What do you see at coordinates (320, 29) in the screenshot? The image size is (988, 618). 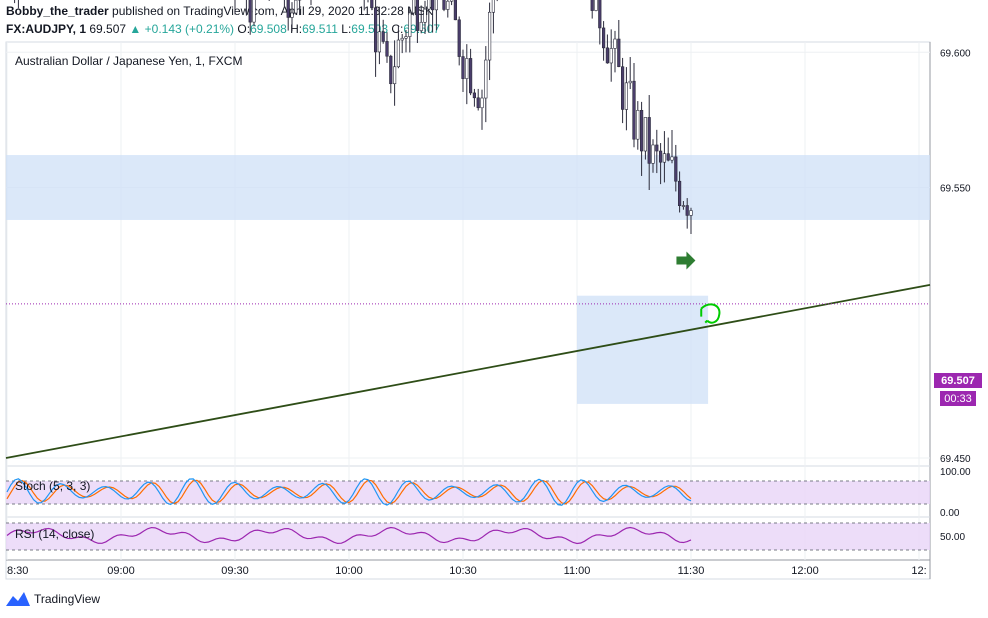 I see `high-value: 69.511` at bounding box center [320, 29].